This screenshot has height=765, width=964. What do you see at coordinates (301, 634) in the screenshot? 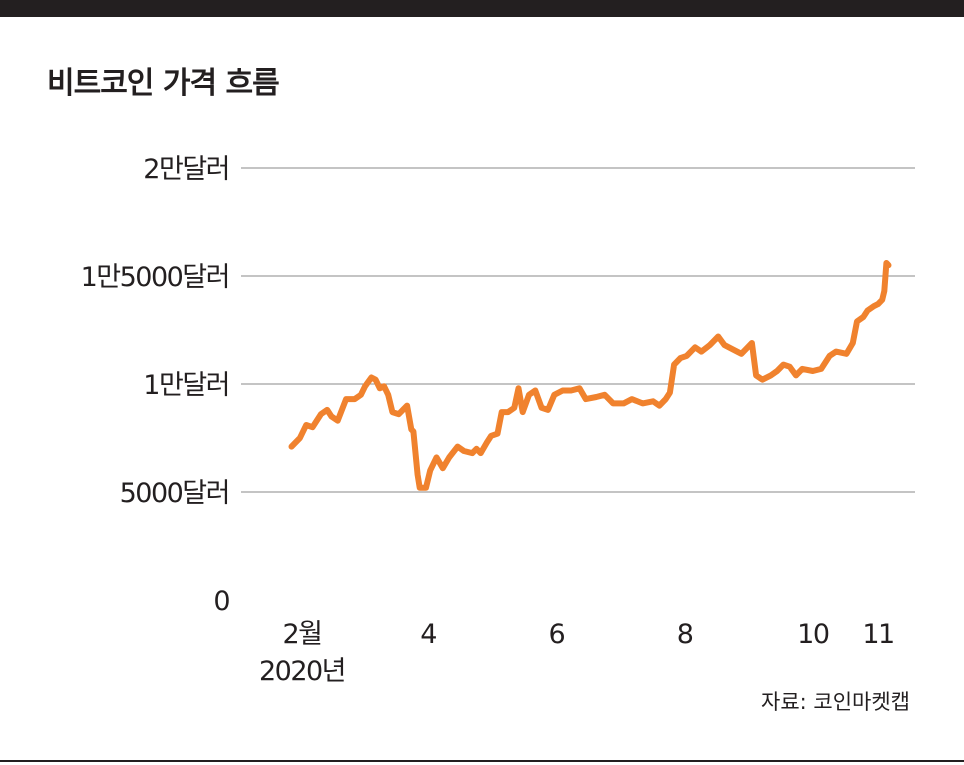
I see `x-tick-label: 2월` at bounding box center [301, 634].